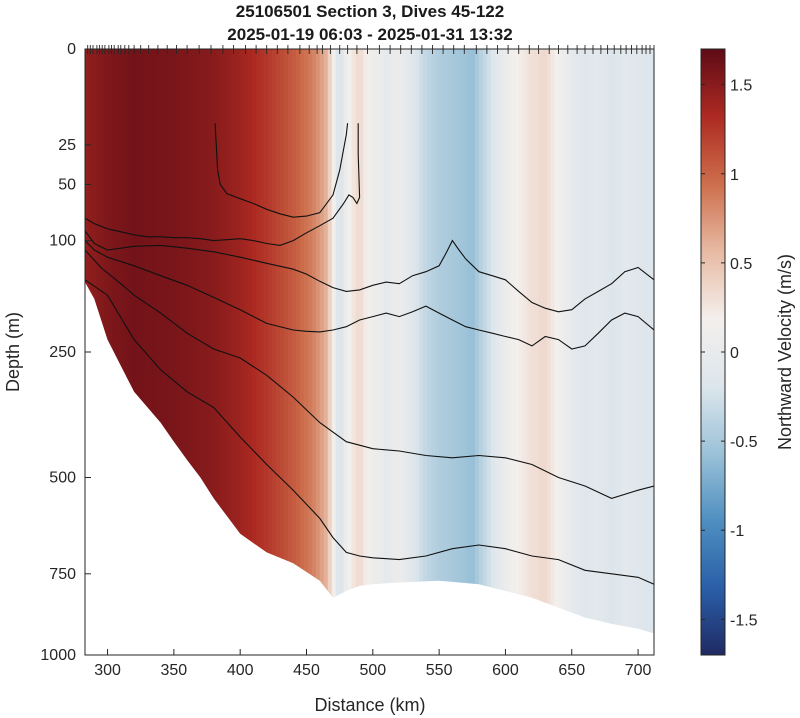 The image size is (800, 718). Describe the element at coordinates (67, 145) in the screenshot. I see `y-tick-label: 25` at that location.